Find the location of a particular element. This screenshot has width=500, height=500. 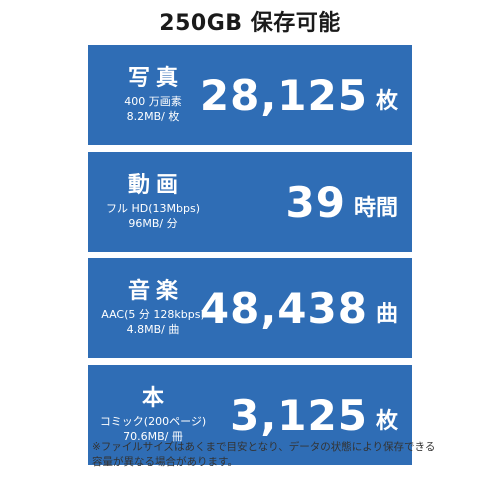

card-detail-line: コミック(200ページ) is located at coordinates (153, 422).